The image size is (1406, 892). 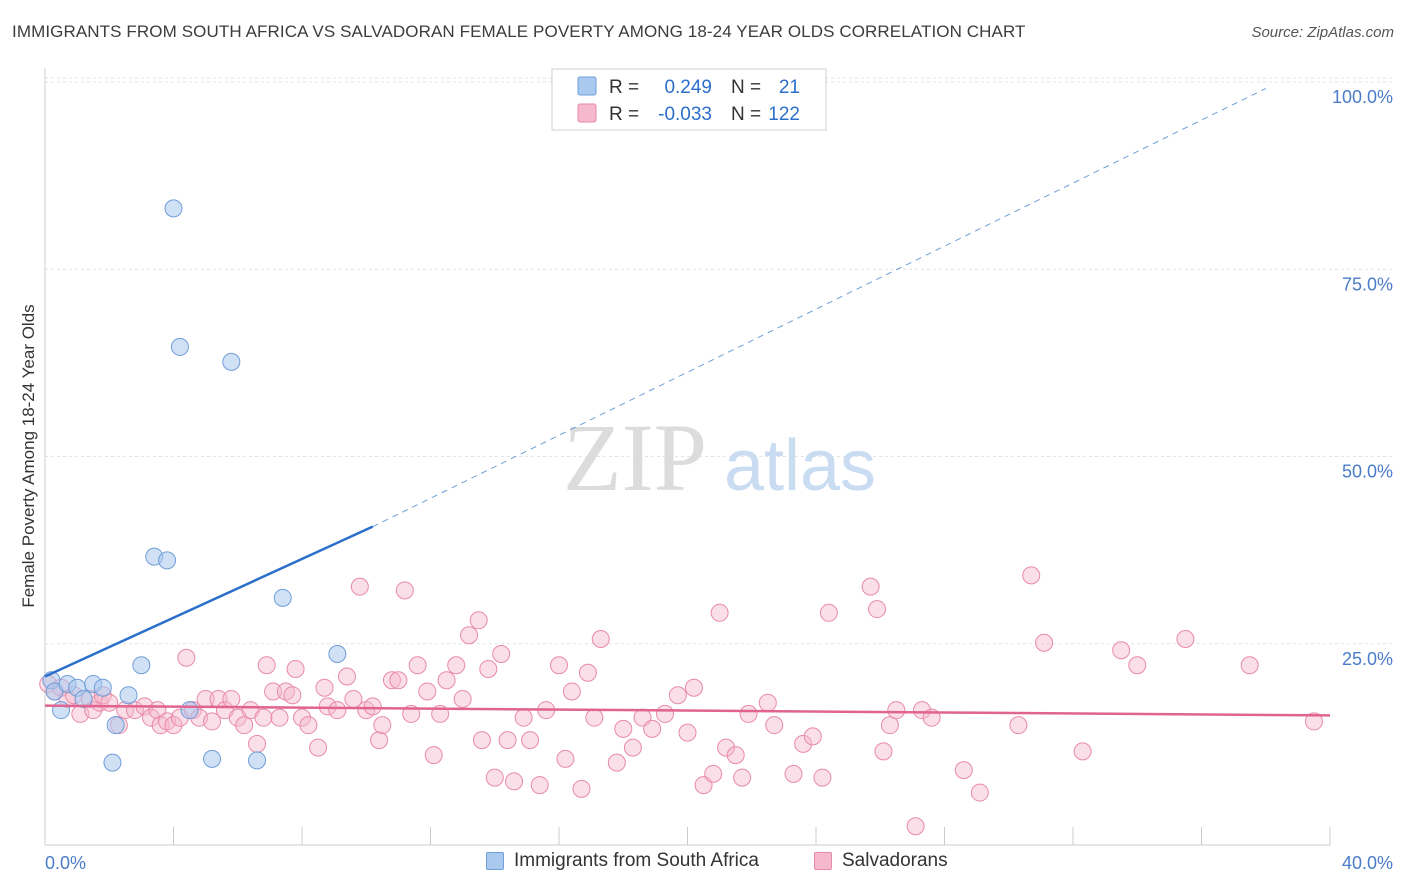 What do you see at coordinates (624, 87) in the screenshot?
I see `legend-r-label-1: R =` at bounding box center [624, 87].